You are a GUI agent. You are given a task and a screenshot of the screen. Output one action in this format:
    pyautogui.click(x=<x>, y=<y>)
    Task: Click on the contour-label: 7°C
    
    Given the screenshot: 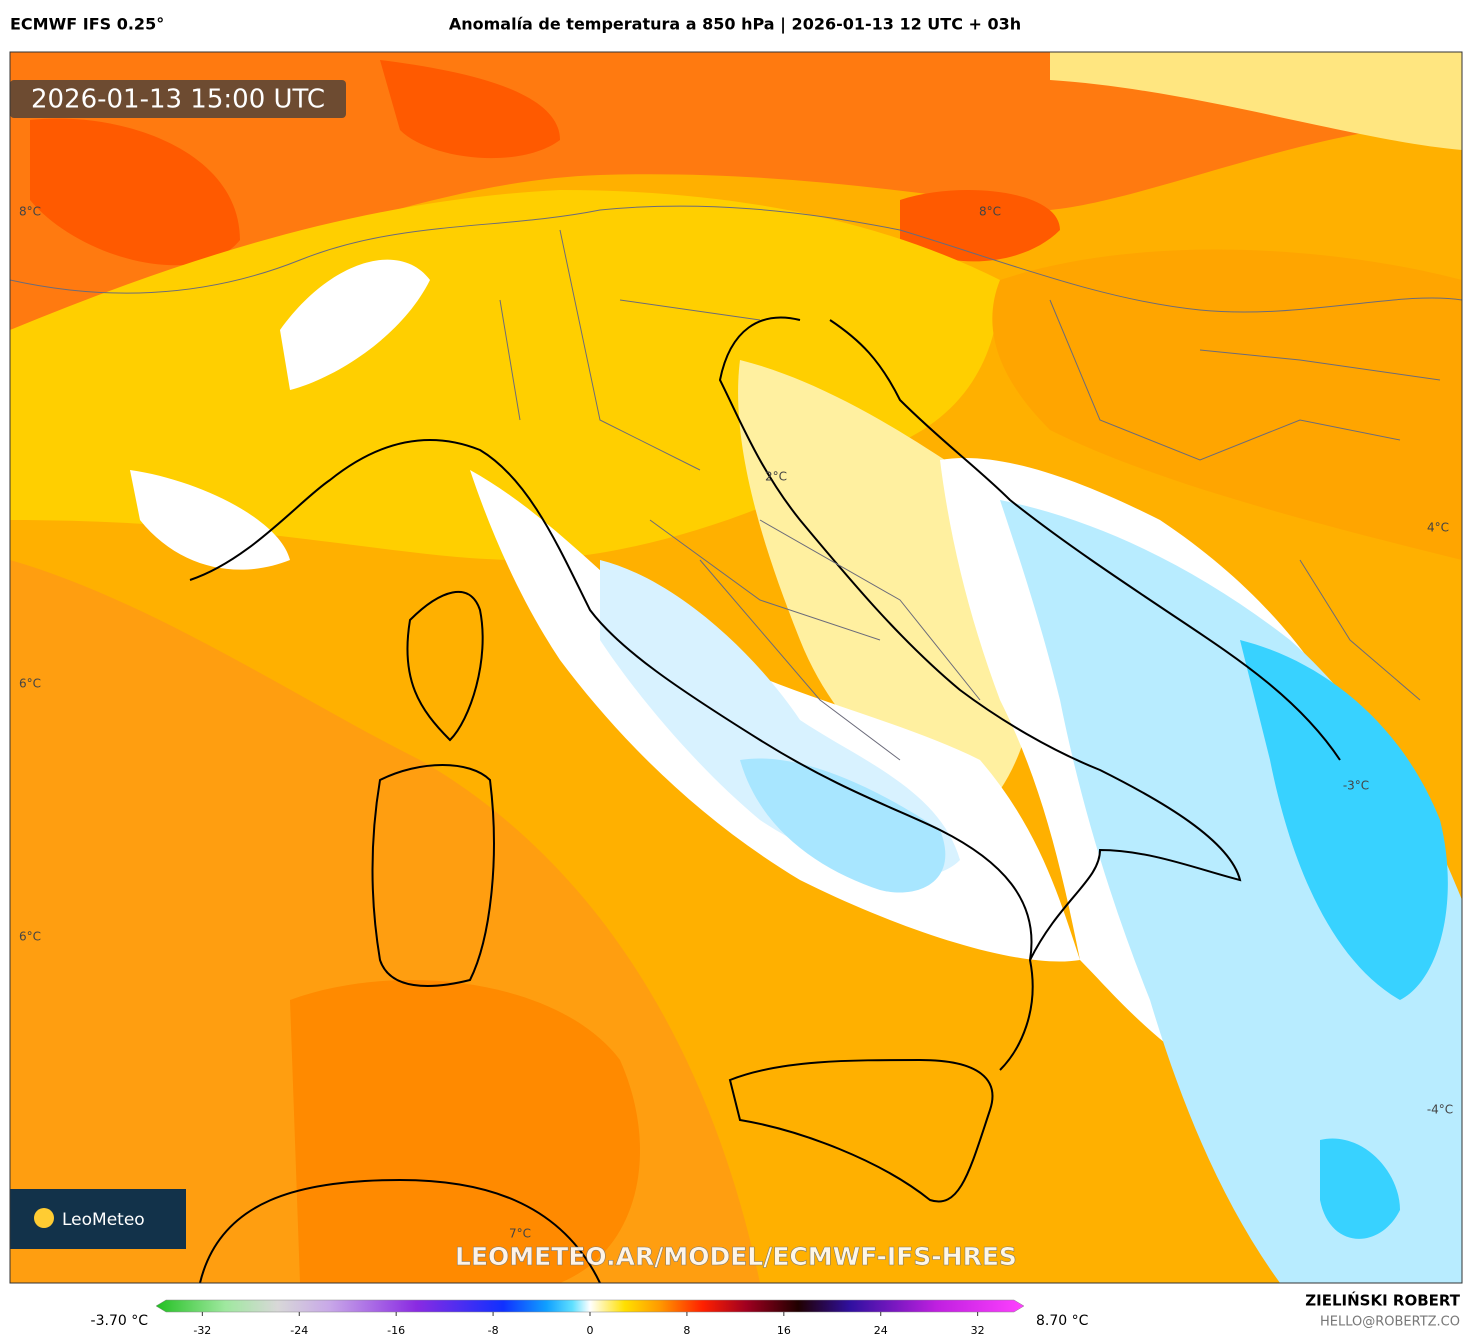 What is the action you would take?
    pyautogui.click(x=520, y=1234)
    